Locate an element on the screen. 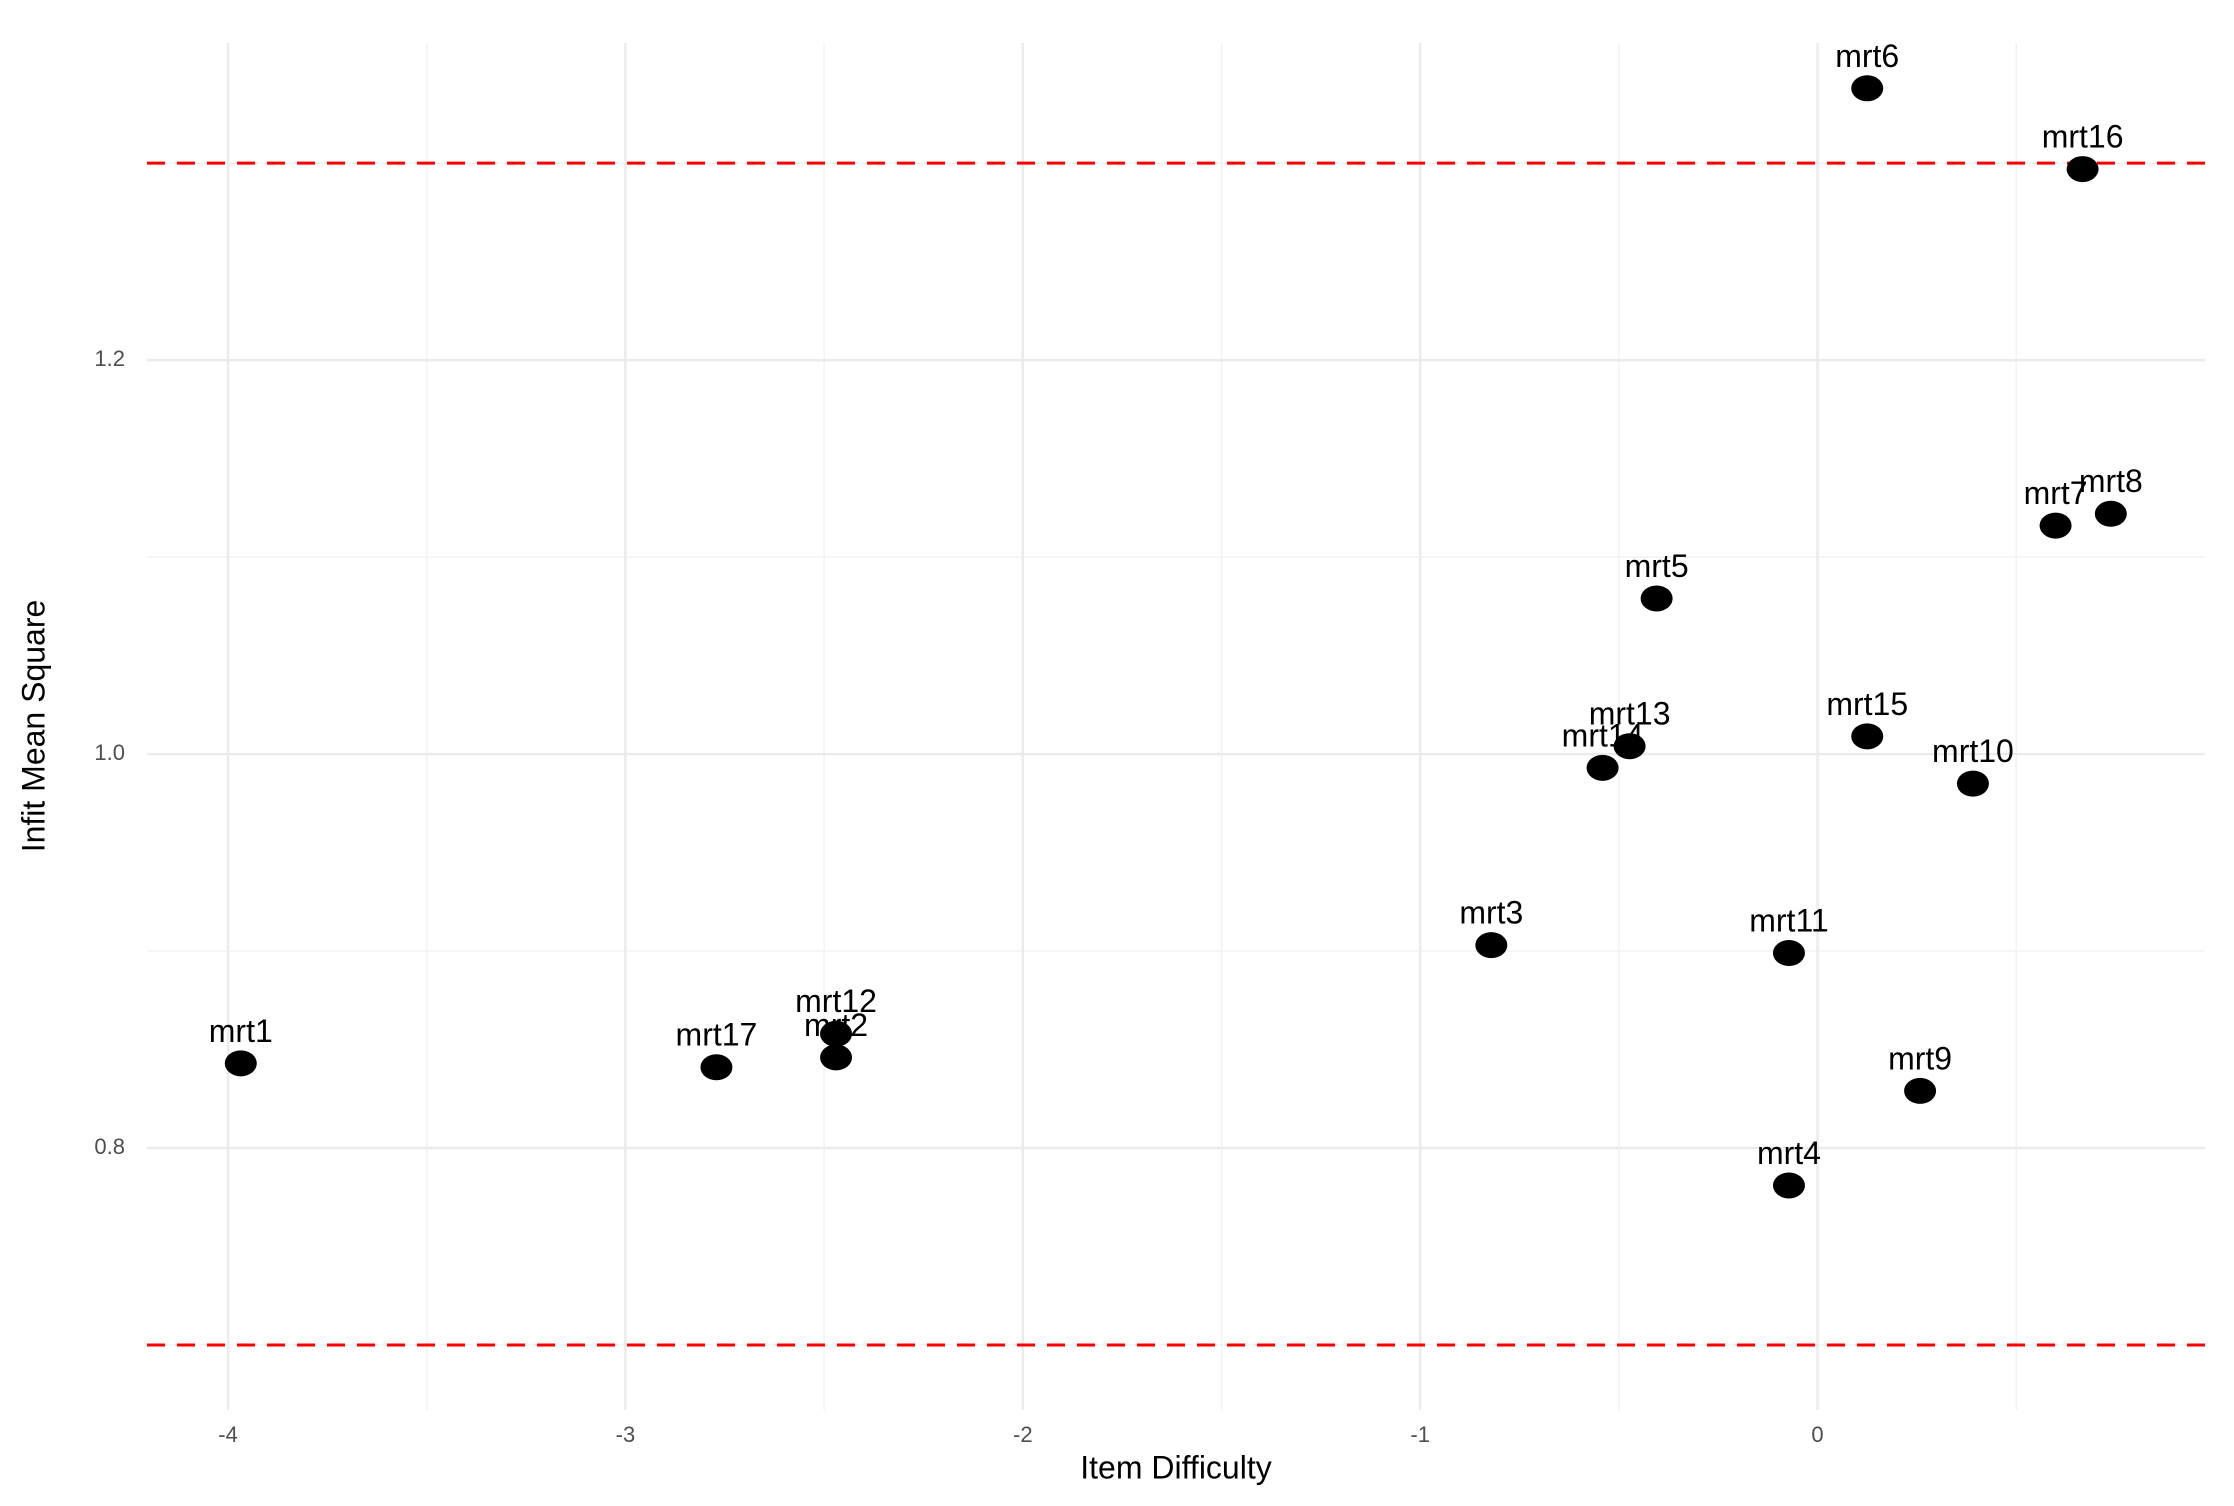 This screenshot has width=2234, height=1506. point-label: mrt10 is located at coordinates (1973, 751).